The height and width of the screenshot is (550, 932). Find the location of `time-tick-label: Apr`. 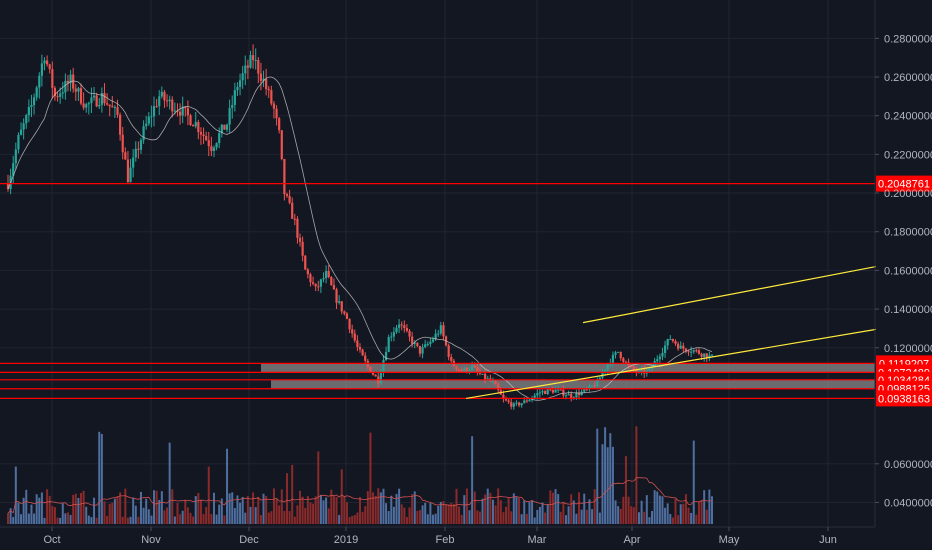

time-tick-label: Apr is located at coordinates (631, 540).